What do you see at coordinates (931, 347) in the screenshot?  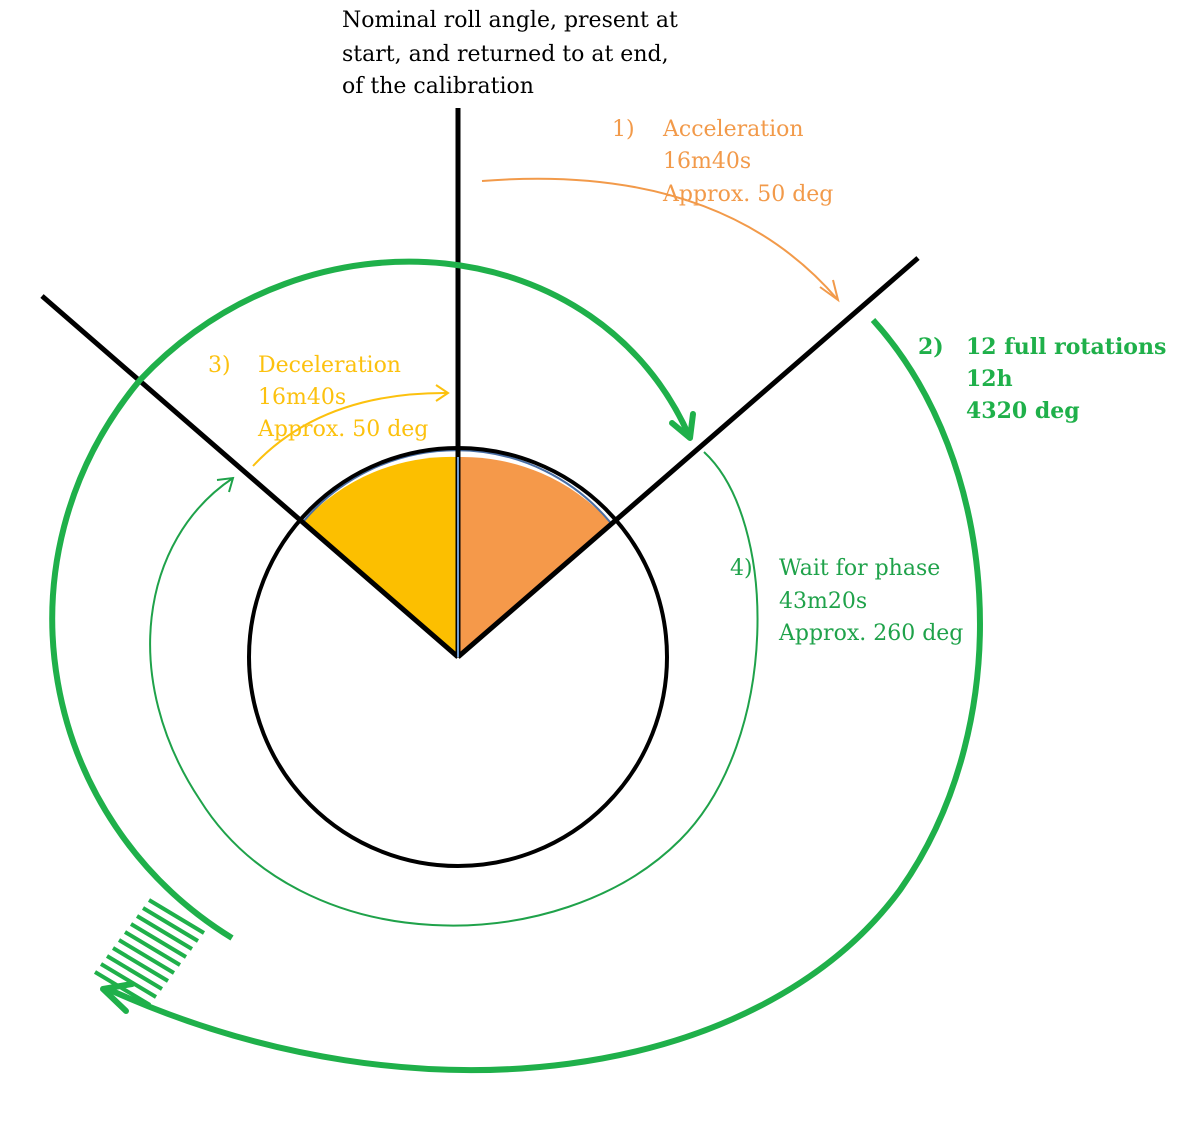 I see `phase-2-number: 2)` at bounding box center [931, 347].